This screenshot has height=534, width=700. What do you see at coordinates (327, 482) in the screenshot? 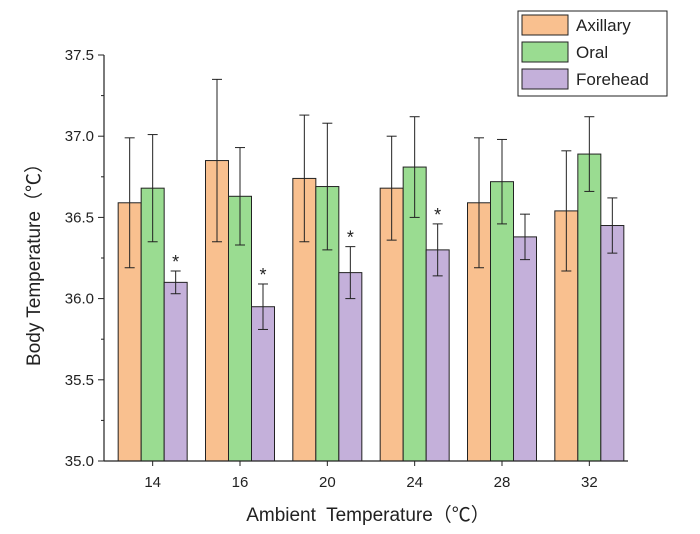
I see `x-tick-label-20: 20` at bounding box center [327, 482].